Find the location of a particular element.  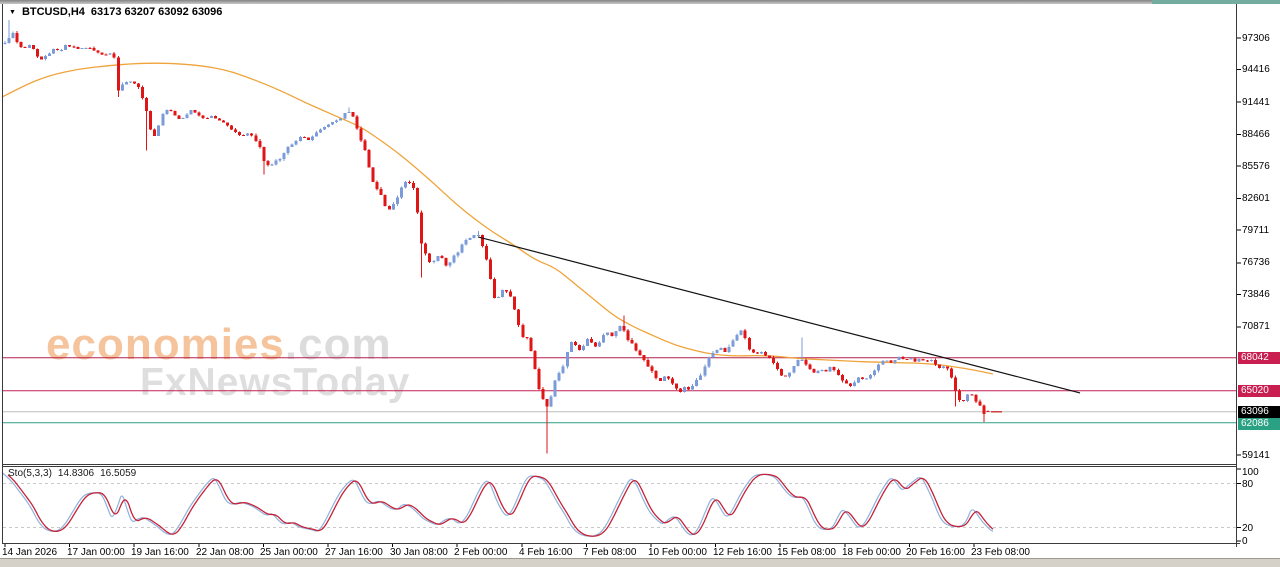

window-top-strip-accent is located at coordinates (1216, 2).